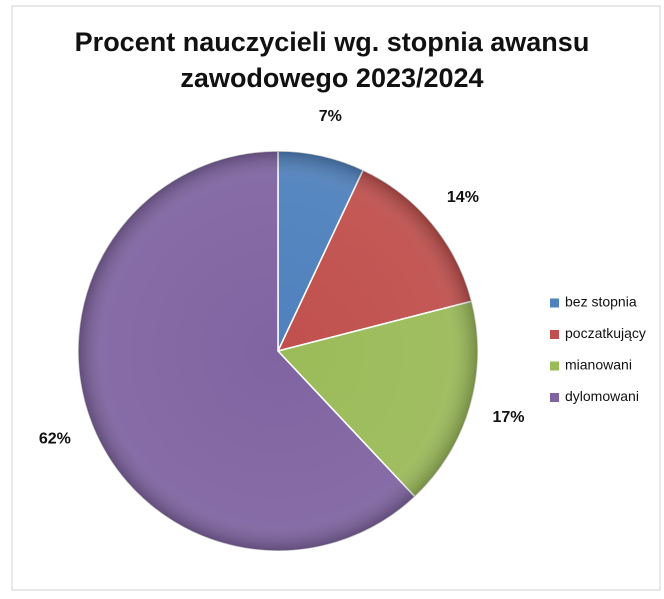 This screenshot has height=599, width=664. Describe the element at coordinates (332, 42) in the screenshot. I see `chart-title: Procent nauczycieli wg. stopnia awansu` at that location.